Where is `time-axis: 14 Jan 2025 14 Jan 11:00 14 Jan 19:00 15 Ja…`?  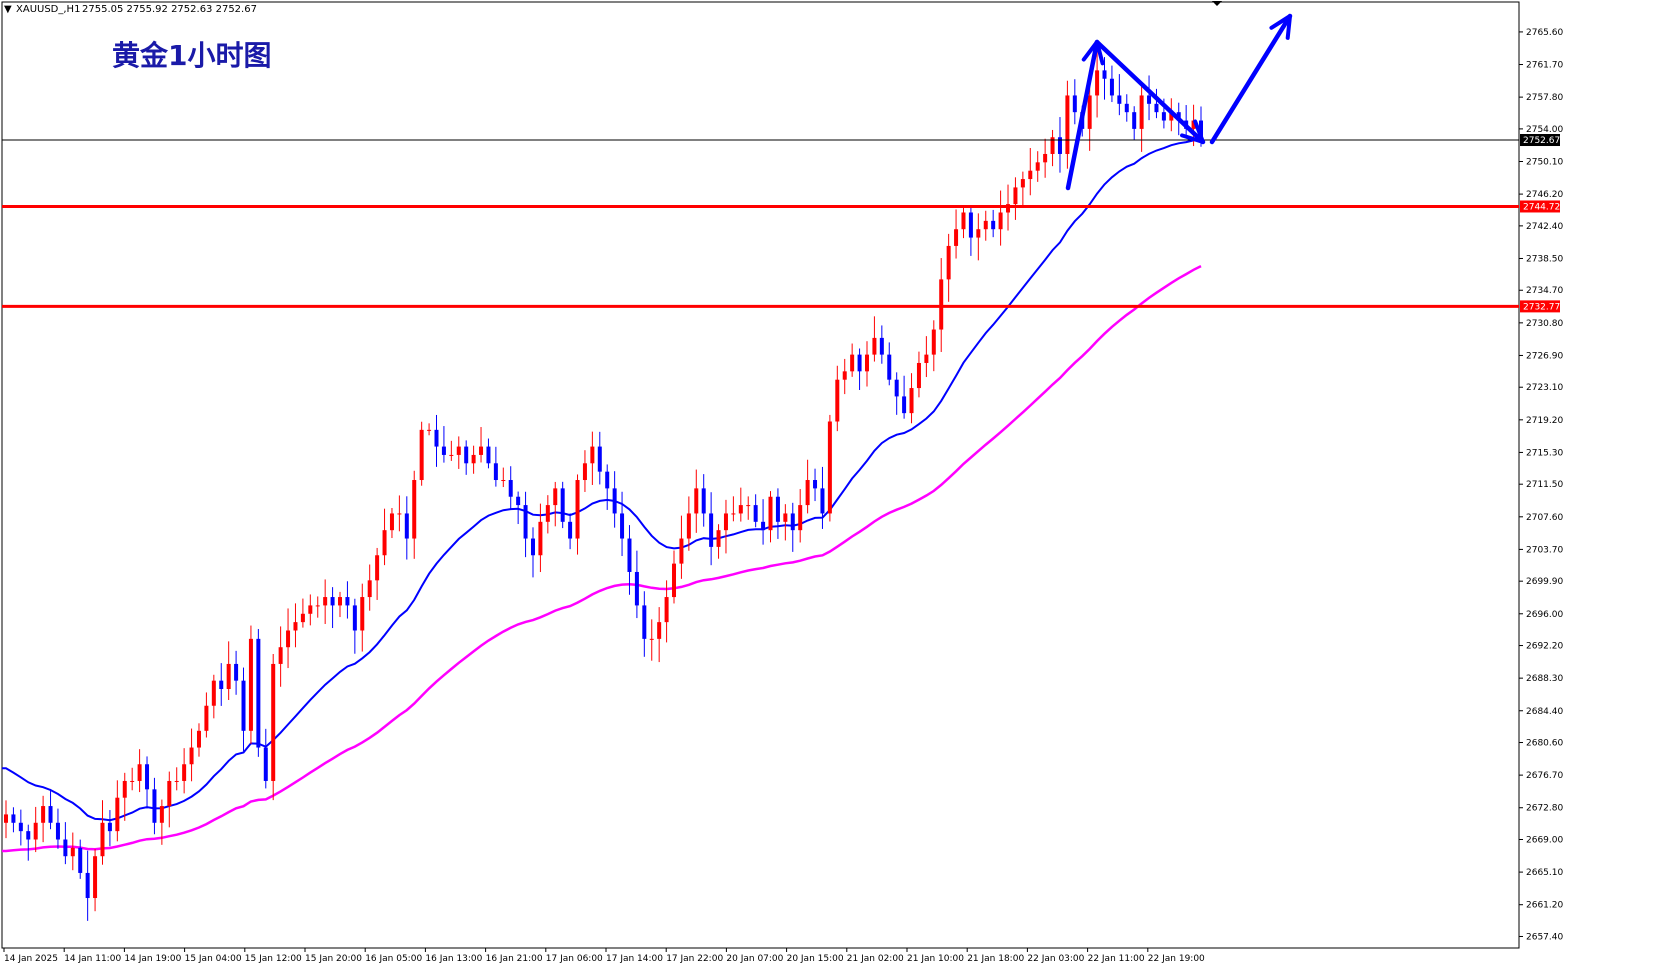
time-axis: 14 Jan 2025 14 Jan 11:00 14 Jan 19:00 15 Ja… is located at coordinates (604, 956).